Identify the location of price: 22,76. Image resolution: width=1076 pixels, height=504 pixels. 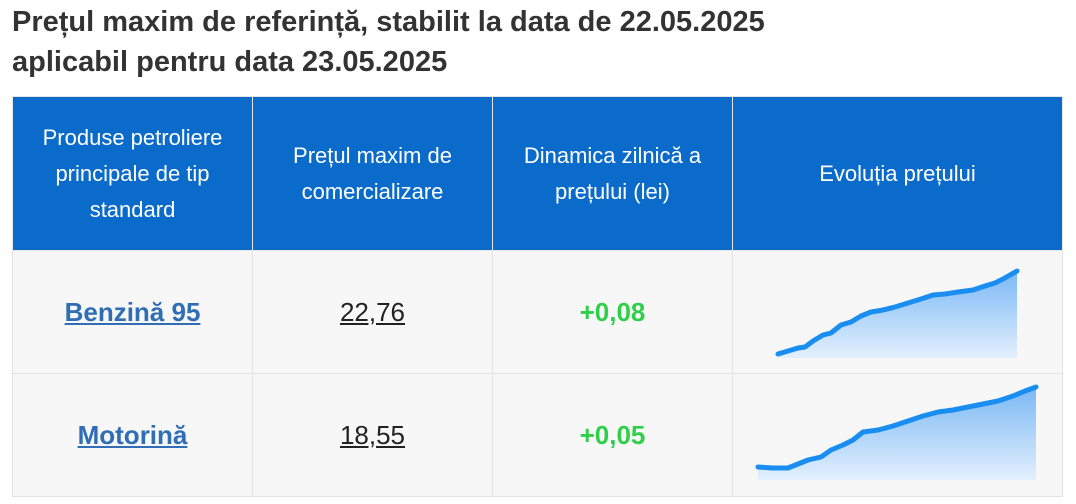
(372, 311).